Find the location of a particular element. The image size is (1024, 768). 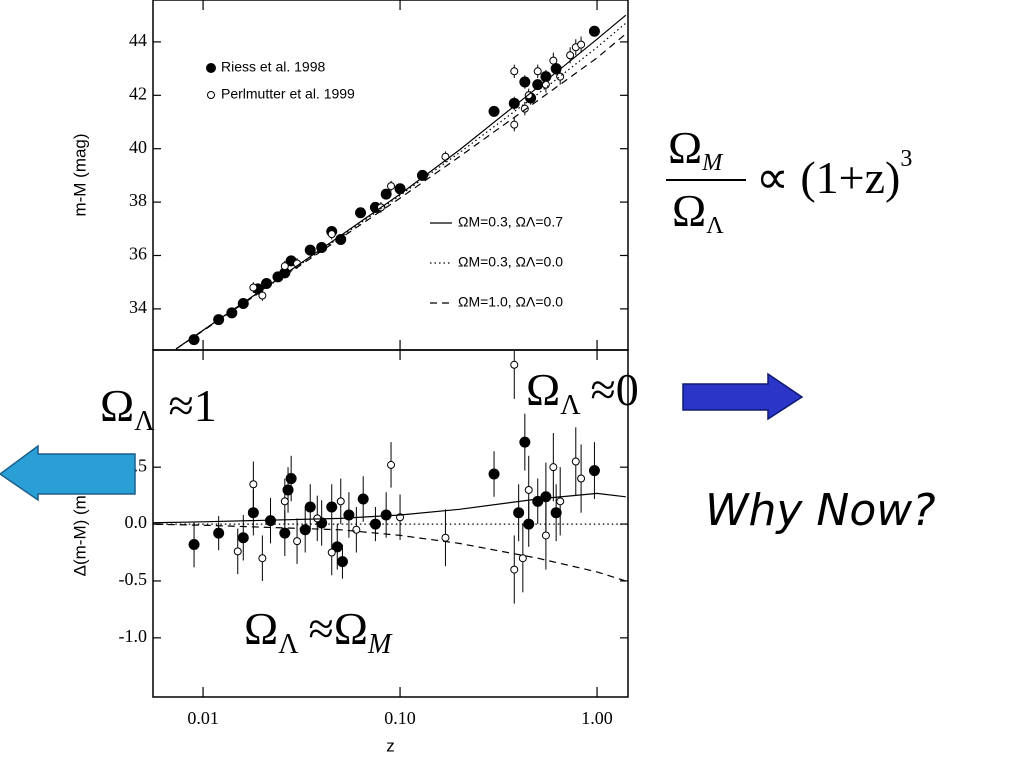

legend-label: ΩM=0.3, ΩΛ=0.0 is located at coordinates (510, 262).